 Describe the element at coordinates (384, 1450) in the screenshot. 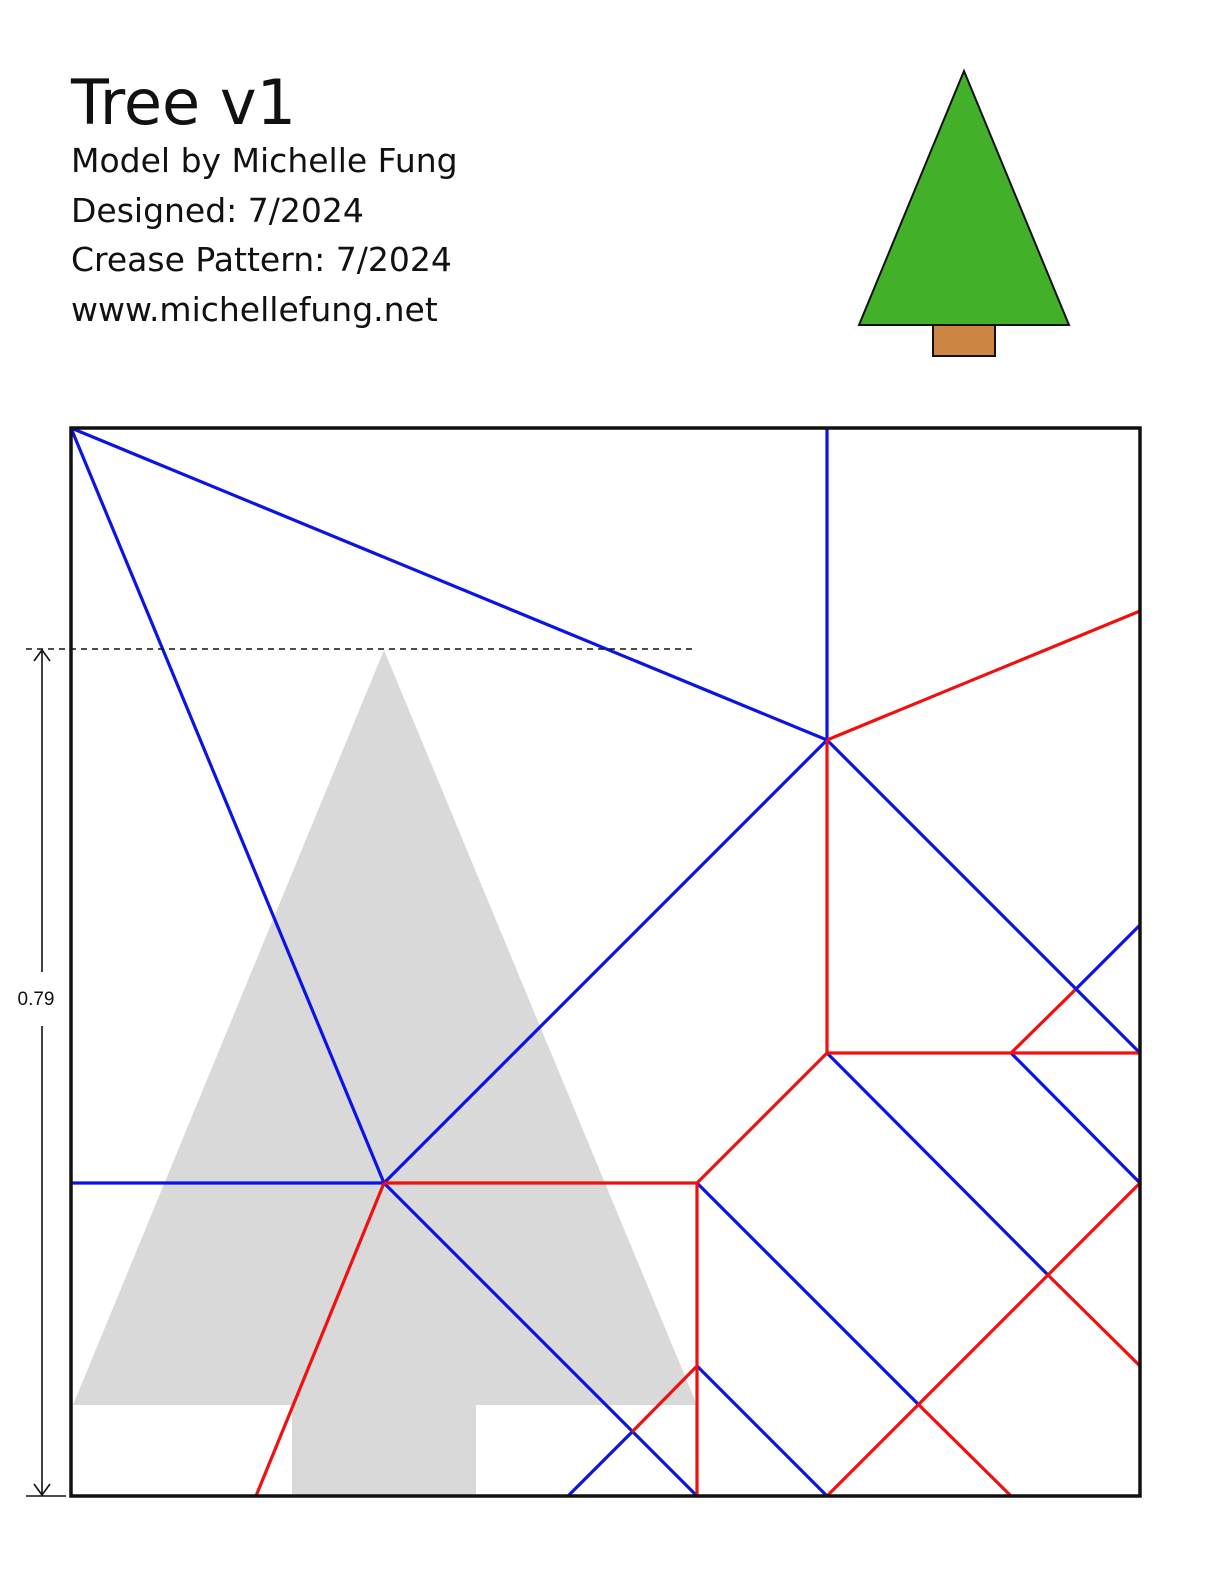

I see `silhouette-trunk` at that location.